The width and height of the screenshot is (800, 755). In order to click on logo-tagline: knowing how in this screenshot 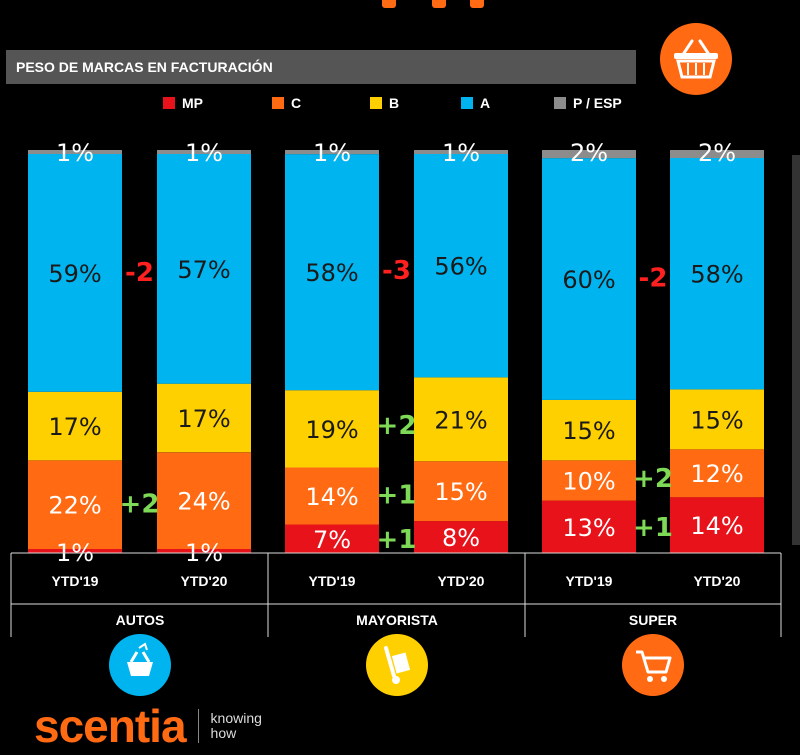, I will do `click(236, 726)`.